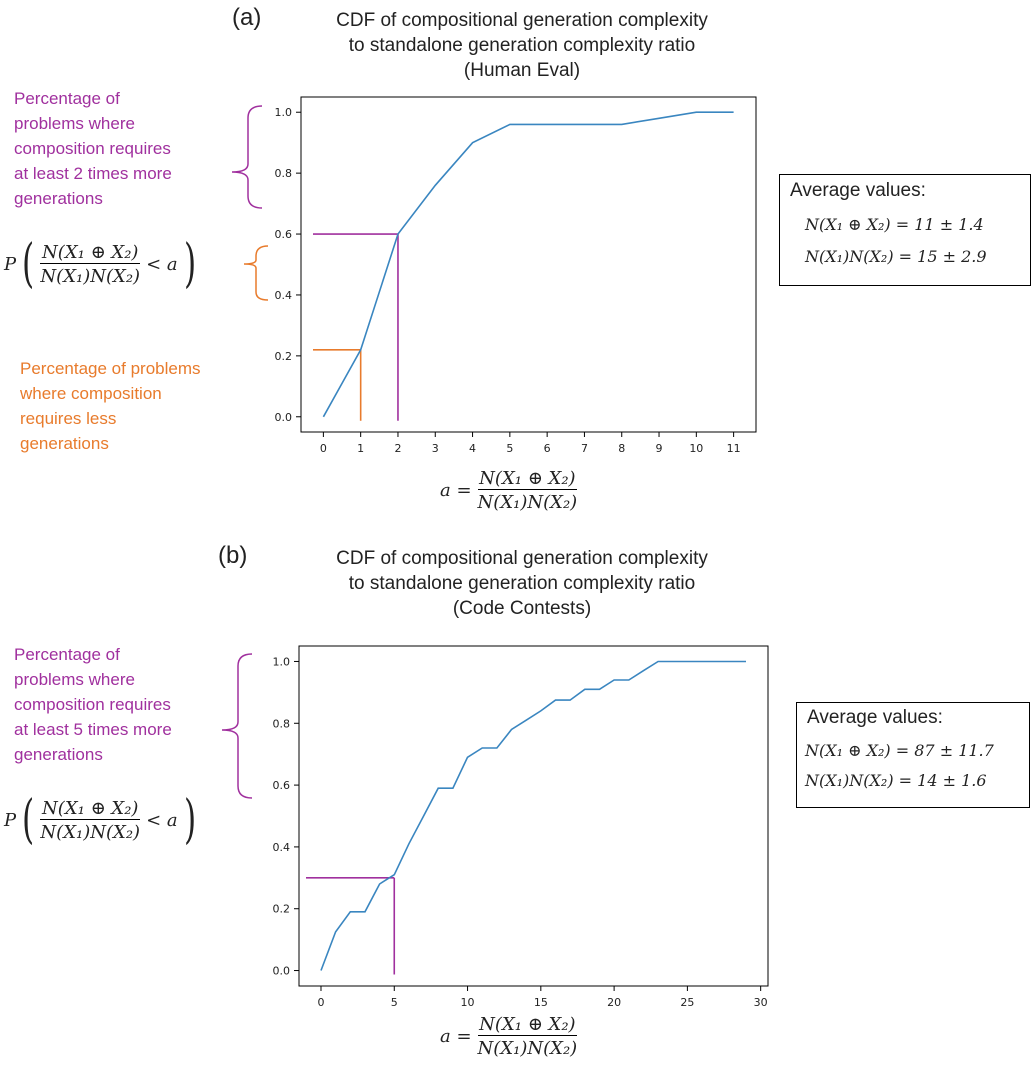 Image resolution: width=1036 pixels, height=1082 pixels. Describe the element at coordinates (284, 295) in the screenshot. I see `chart-a-y-tick-label: 0.4` at that location.